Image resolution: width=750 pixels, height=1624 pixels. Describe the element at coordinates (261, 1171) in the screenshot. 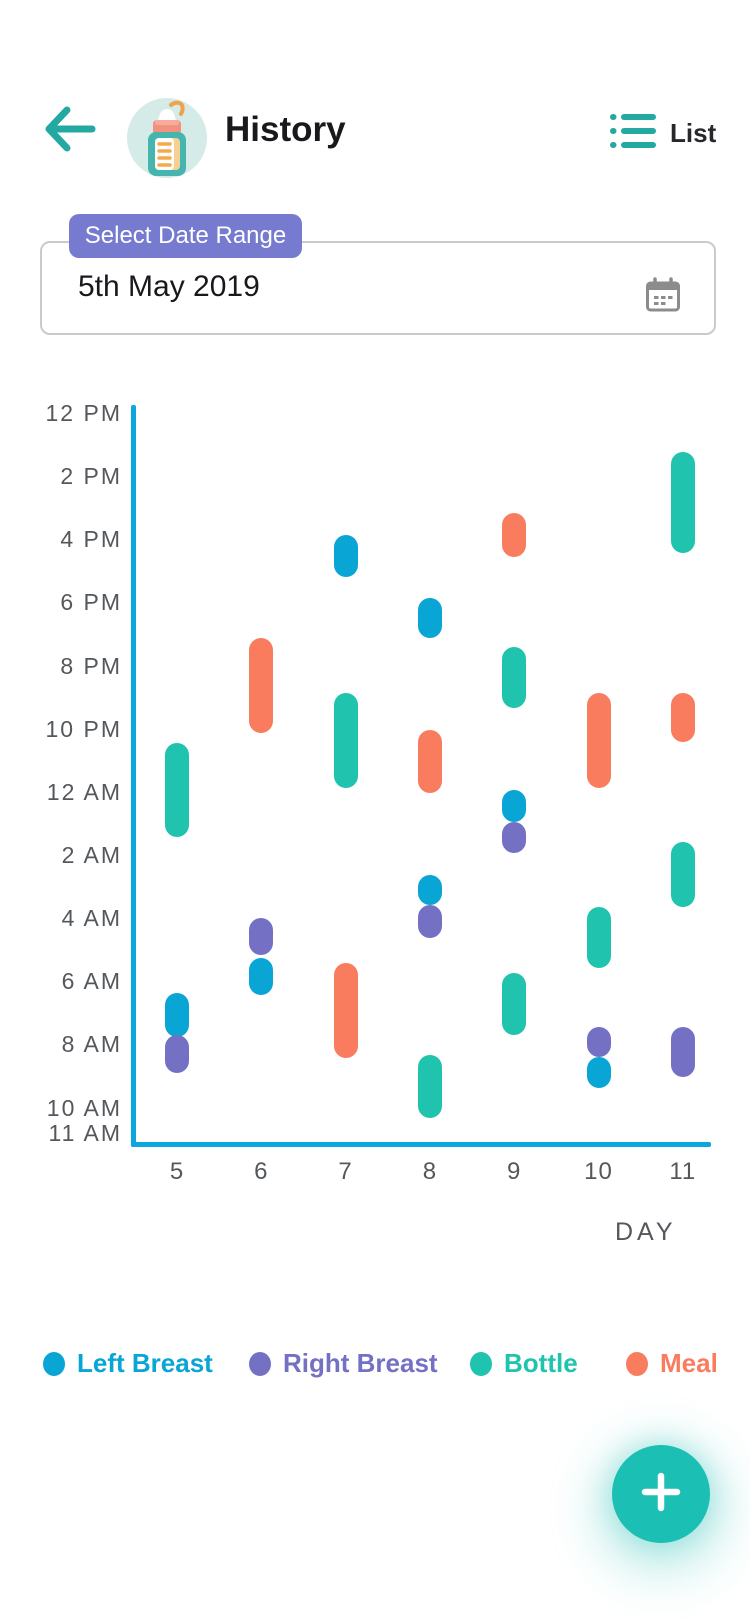

I see `x-axis-label: 6` at that location.